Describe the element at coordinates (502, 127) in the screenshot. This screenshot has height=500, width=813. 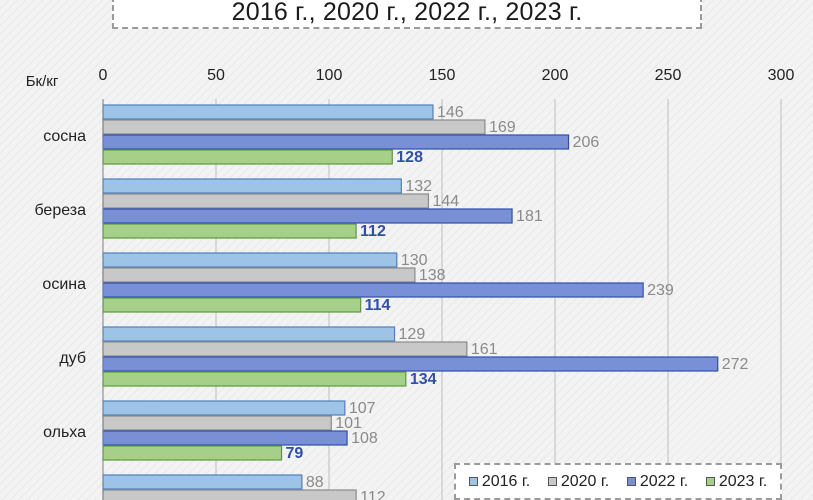
I see `data-label: 169` at that location.